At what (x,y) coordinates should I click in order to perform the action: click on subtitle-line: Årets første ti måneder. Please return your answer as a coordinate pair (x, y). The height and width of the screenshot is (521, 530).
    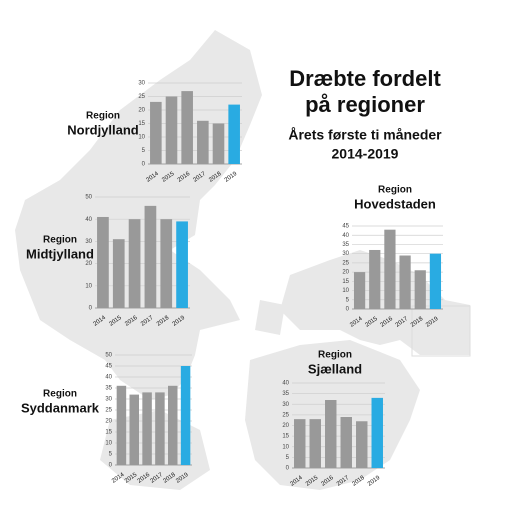
    Looking at the image, I should click on (365, 135).